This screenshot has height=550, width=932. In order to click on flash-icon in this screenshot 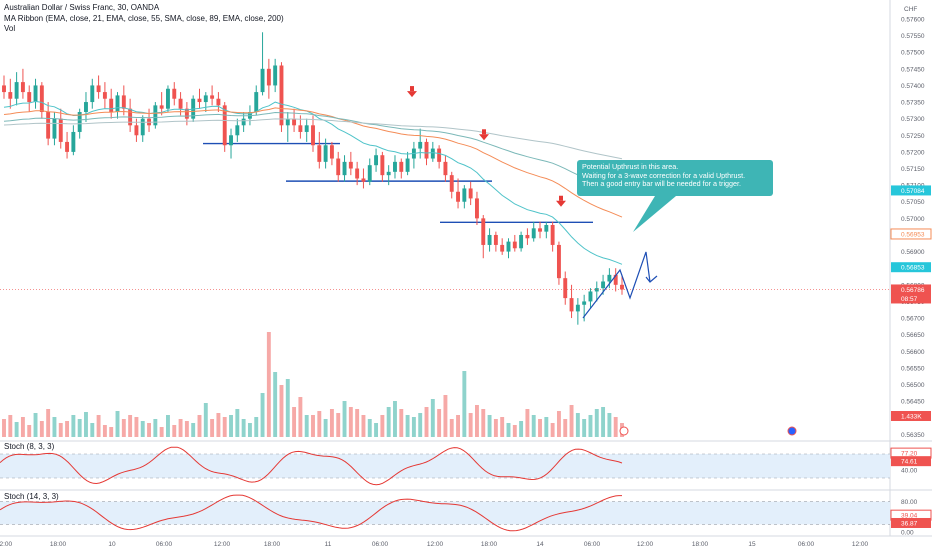, I will do `click(624, 431)`.